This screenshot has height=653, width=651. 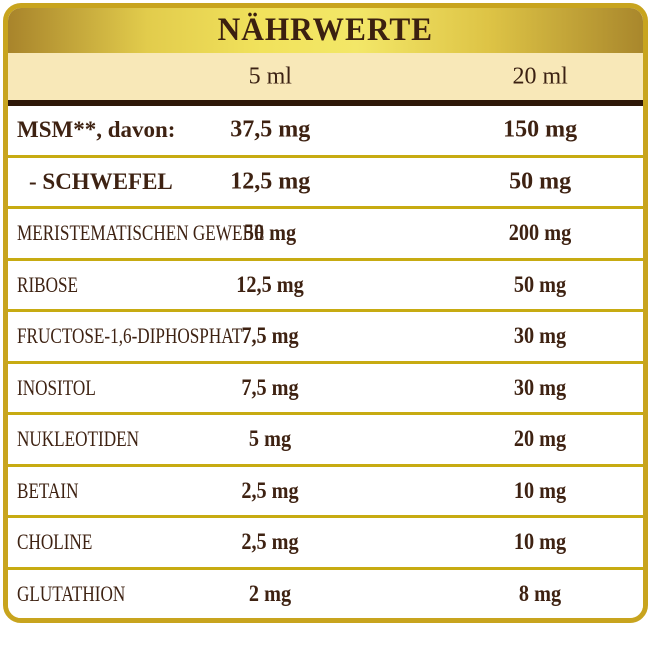 I want to click on nutrient-label: RIBOSE, so click(x=48, y=284).